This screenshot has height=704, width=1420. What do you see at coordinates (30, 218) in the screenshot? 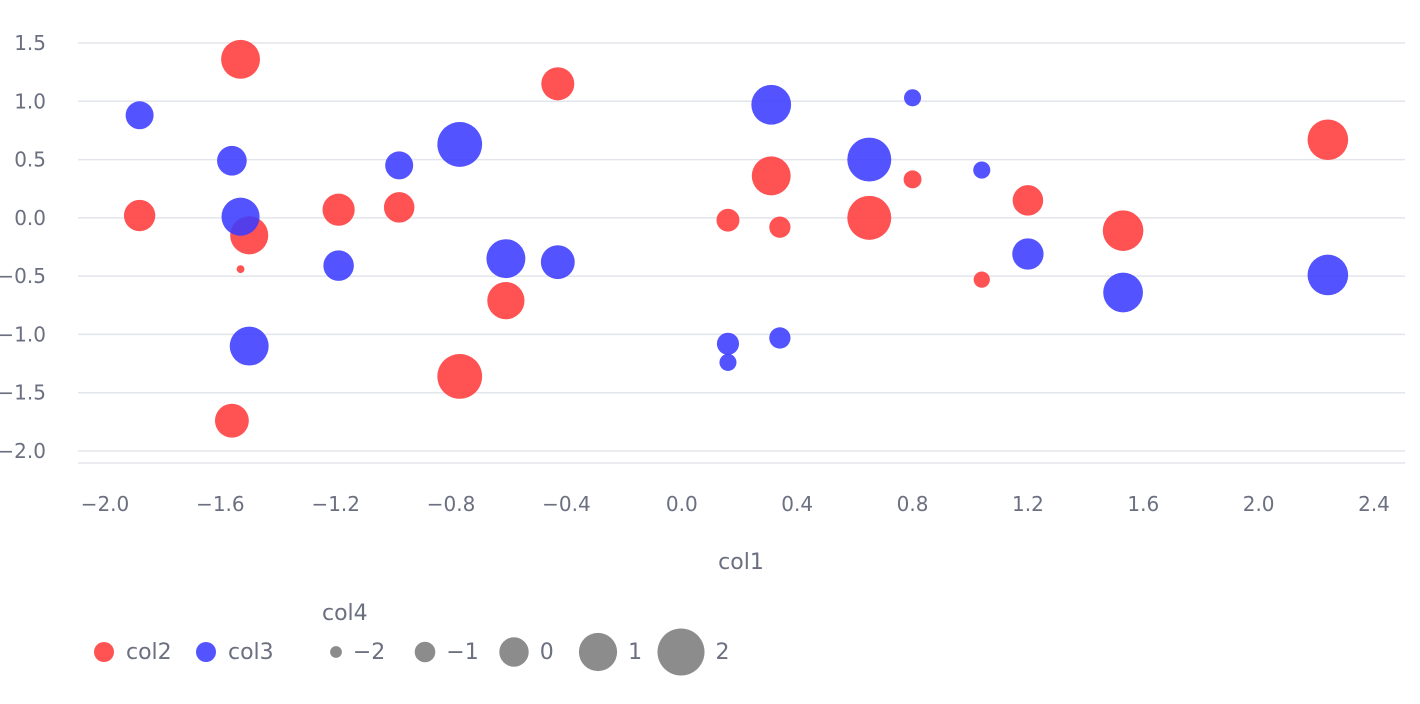
I see `y-tick-label: 0.0` at bounding box center [30, 218].